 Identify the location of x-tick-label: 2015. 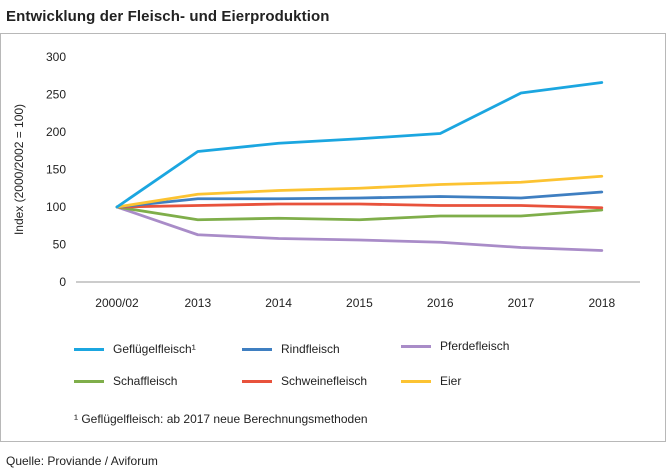
(359, 303).